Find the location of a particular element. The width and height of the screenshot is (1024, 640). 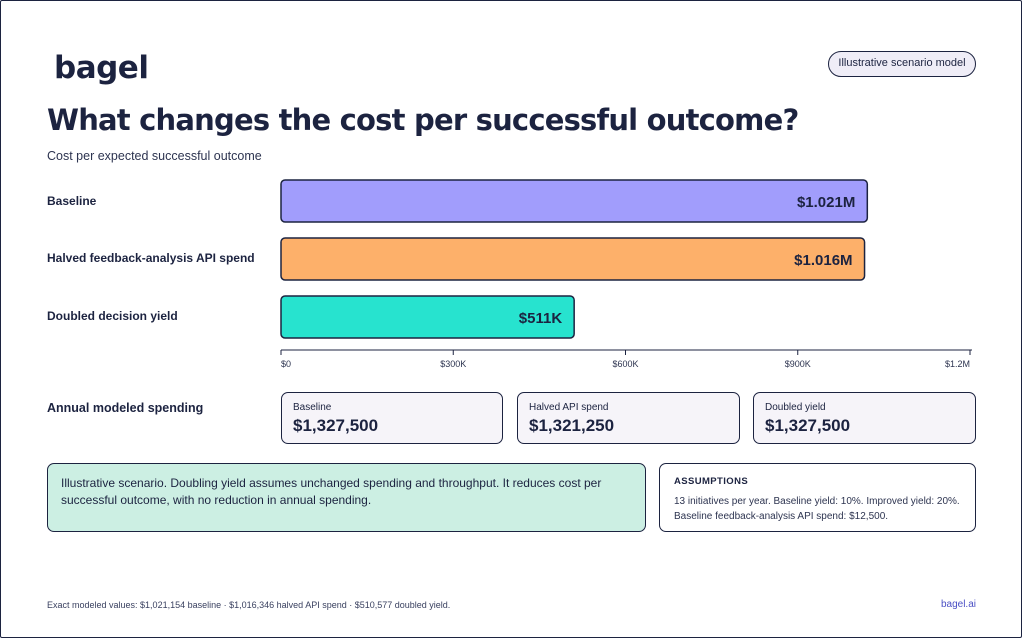

scenario-badge: Illustrative scenario model is located at coordinates (902, 64).